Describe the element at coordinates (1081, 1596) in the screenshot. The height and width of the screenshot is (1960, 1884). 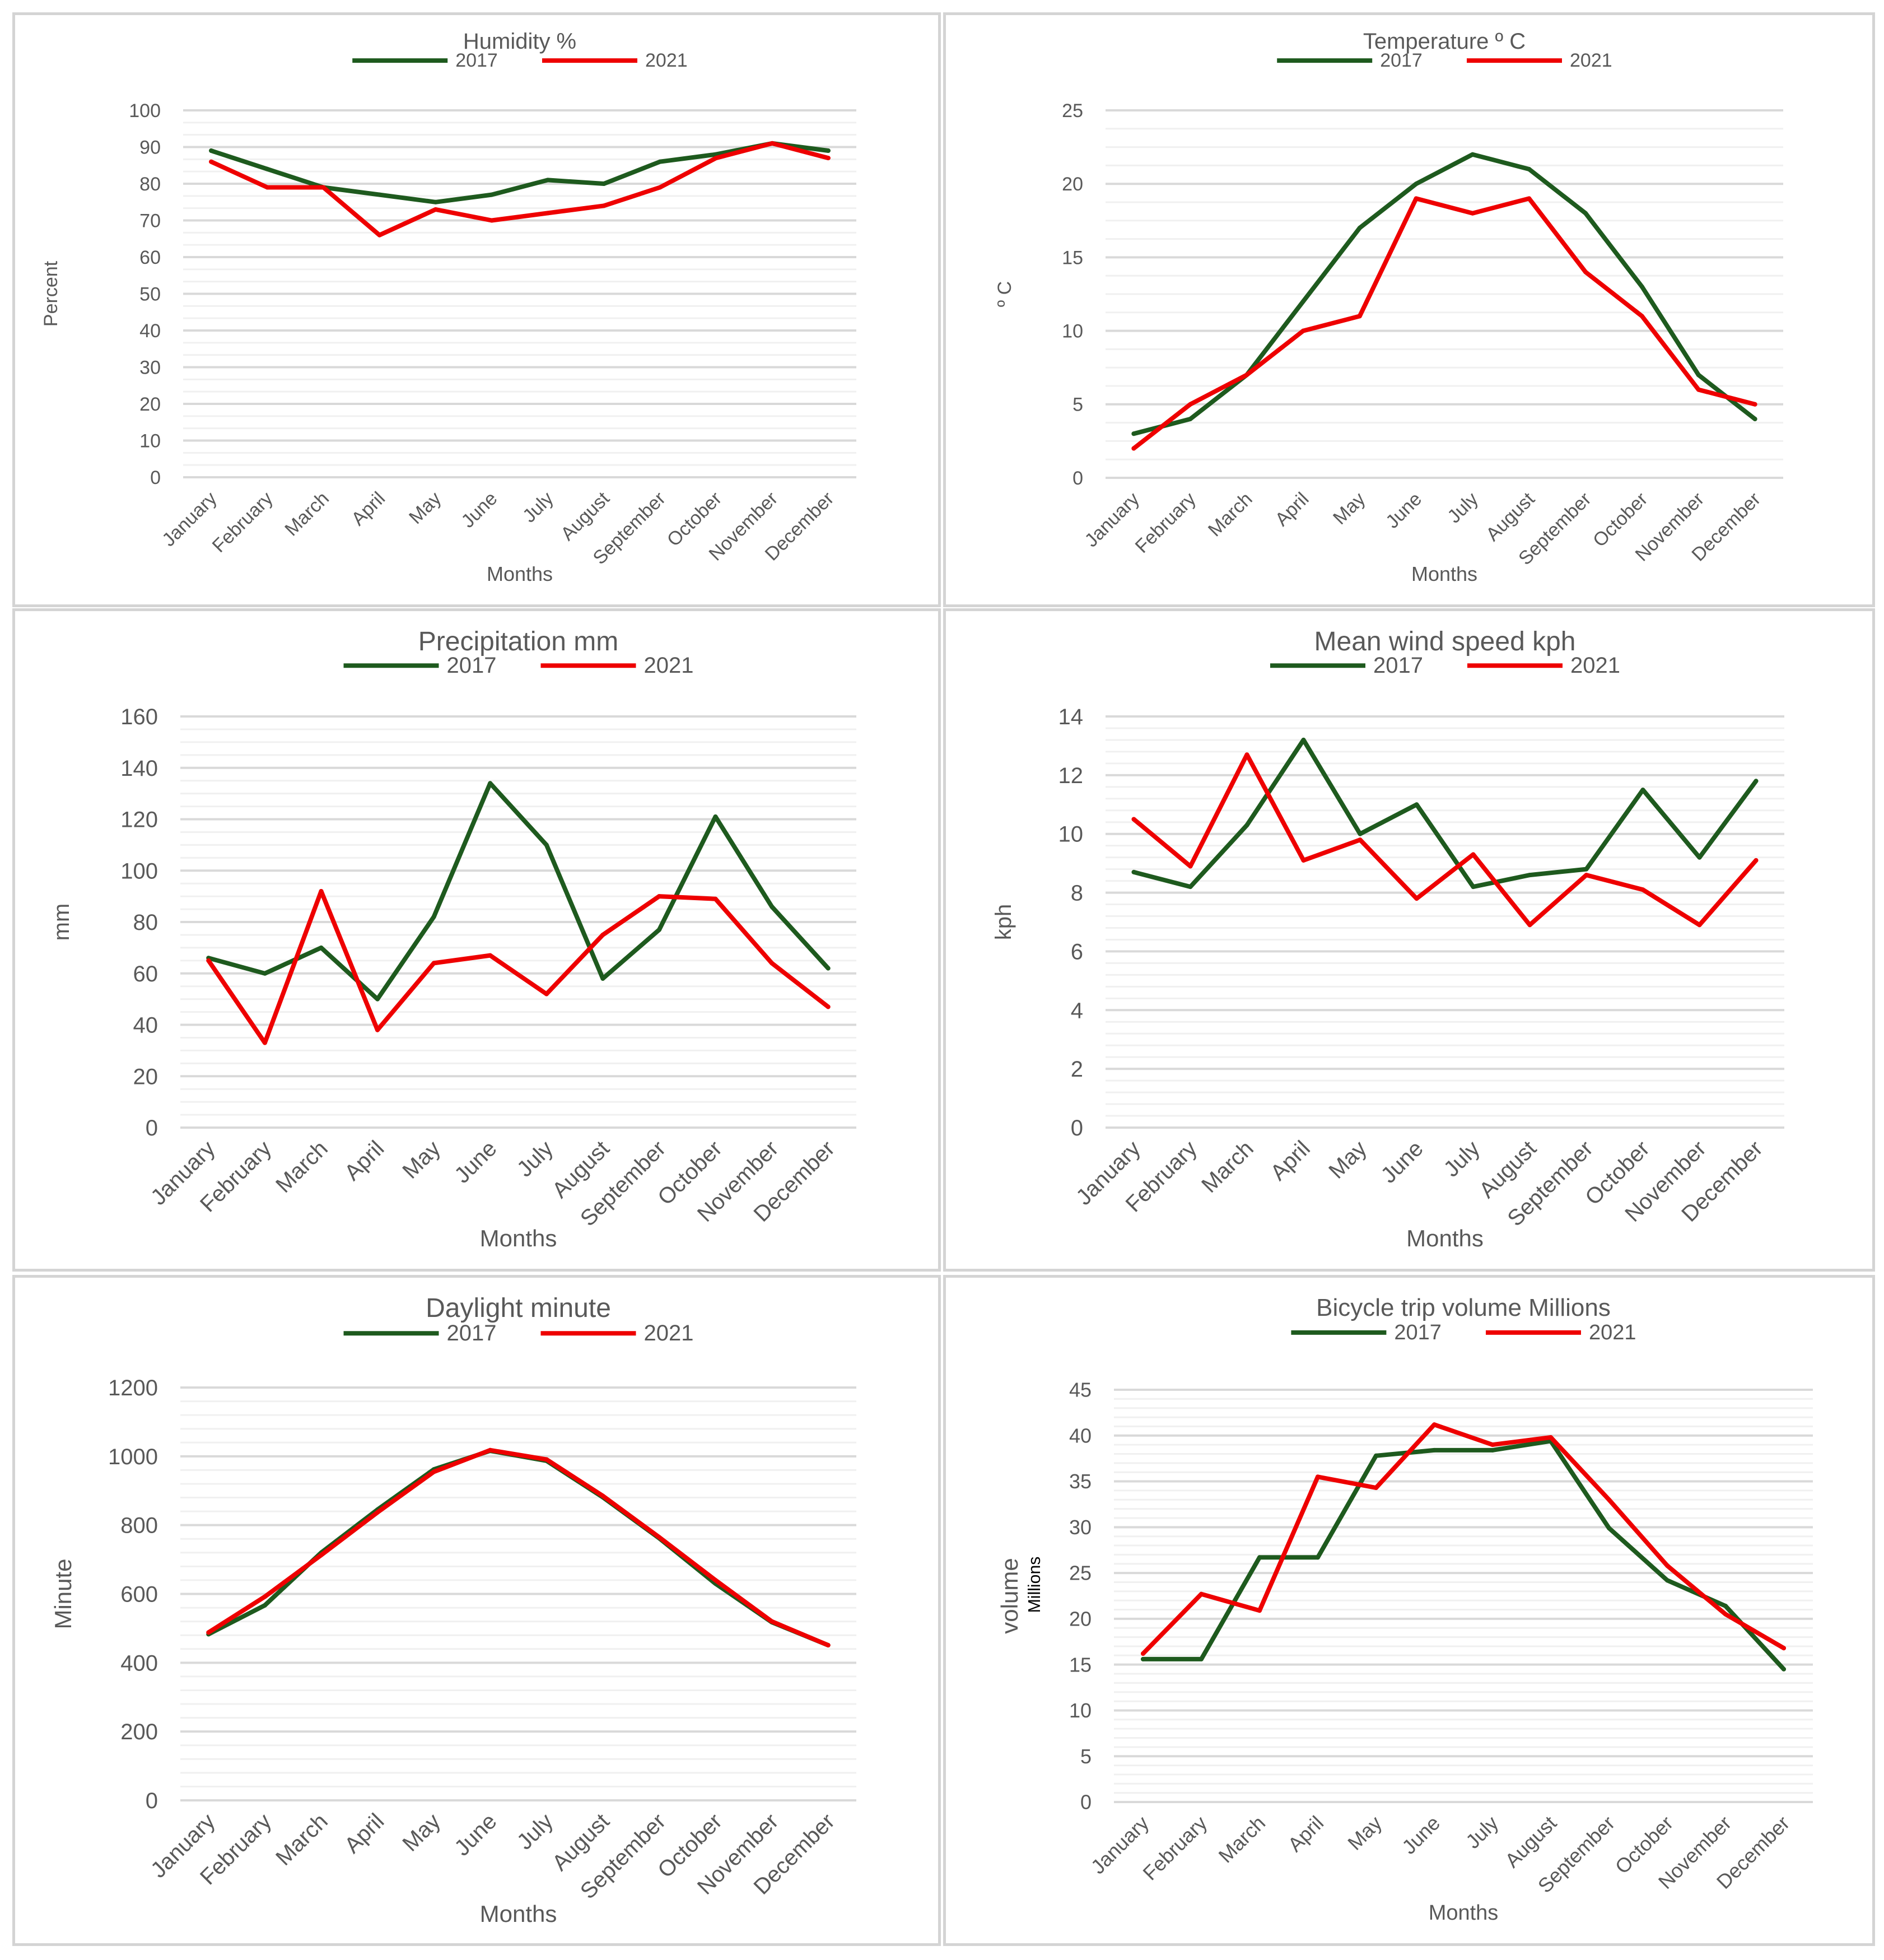
I see `y-tick-labels: 0 5 10 15 20 25 30 35 40 45` at that location.